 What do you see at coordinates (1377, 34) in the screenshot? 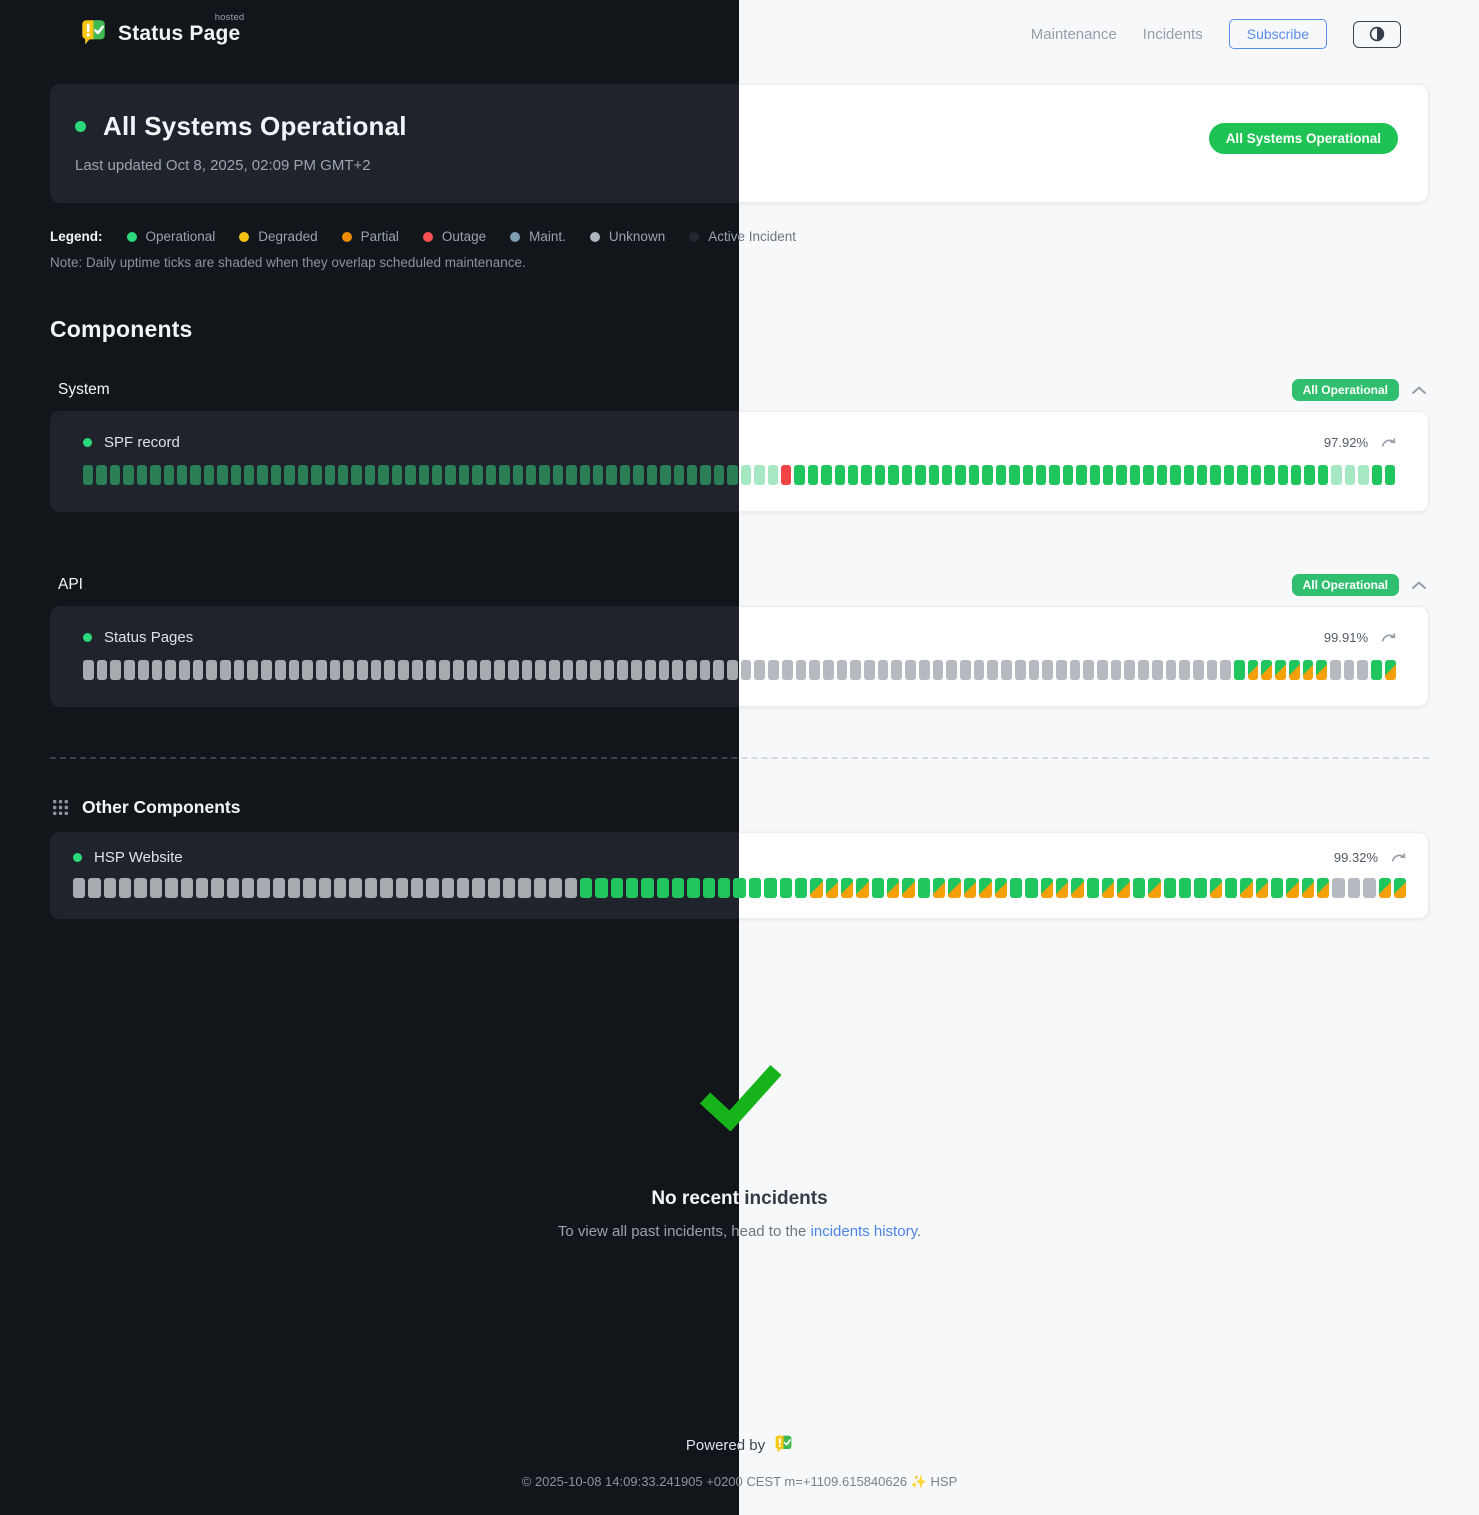
I see `theme-toggle-button` at bounding box center [1377, 34].